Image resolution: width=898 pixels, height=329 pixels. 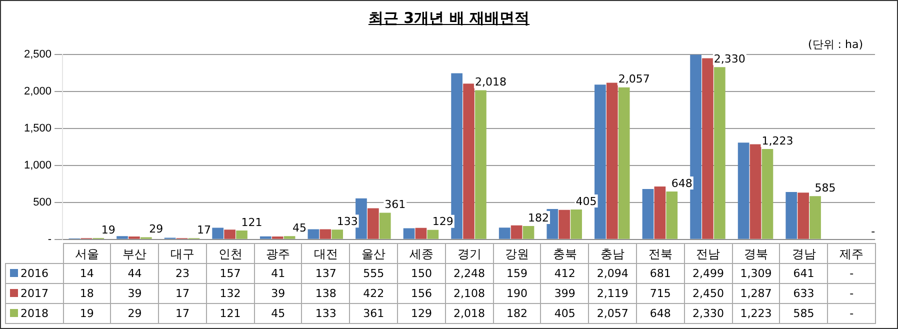 I want to click on text: 648, so click(x=681, y=183).